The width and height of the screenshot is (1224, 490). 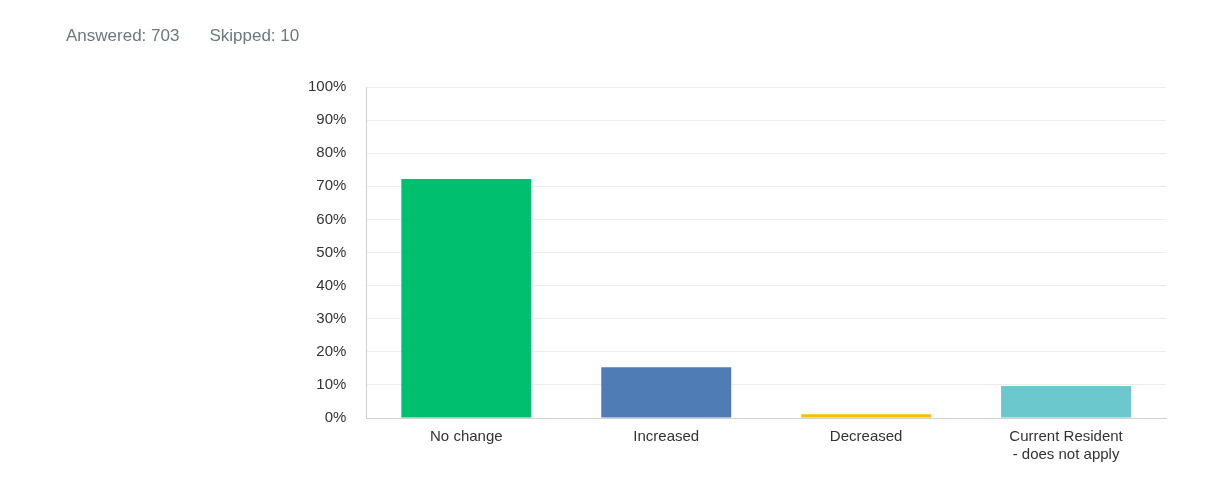 What do you see at coordinates (331, 384) in the screenshot?
I see `y-tick-label: 10%` at bounding box center [331, 384].